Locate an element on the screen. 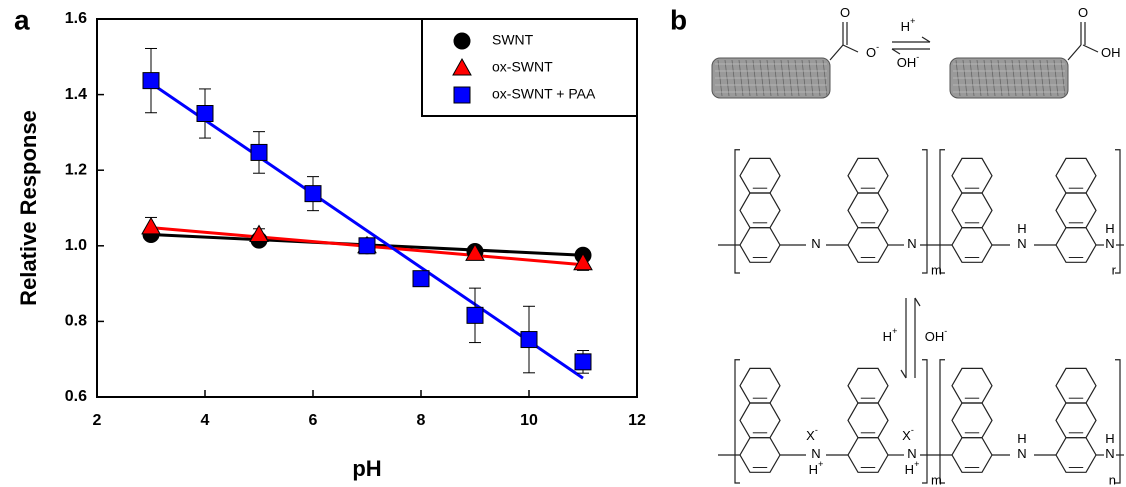  subscript: r is located at coordinates (1114, 269).